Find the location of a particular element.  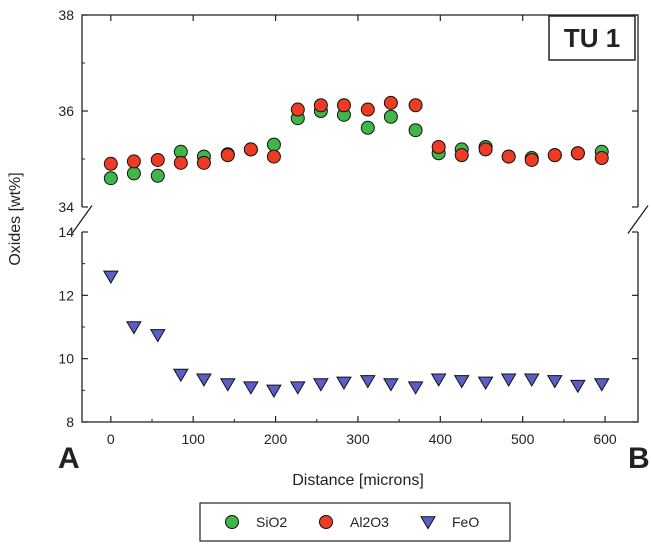

legend-marker-feo is located at coordinates (428, 523).